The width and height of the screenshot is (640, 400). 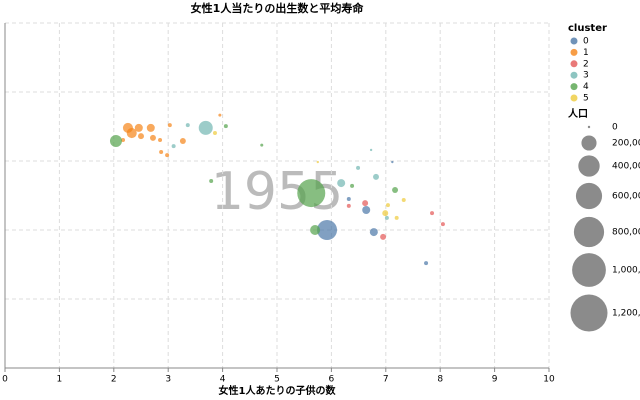 What do you see at coordinates (549, 380) in the screenshot?
I see `x-tick-label: 10` at bounding box center [549, 380].